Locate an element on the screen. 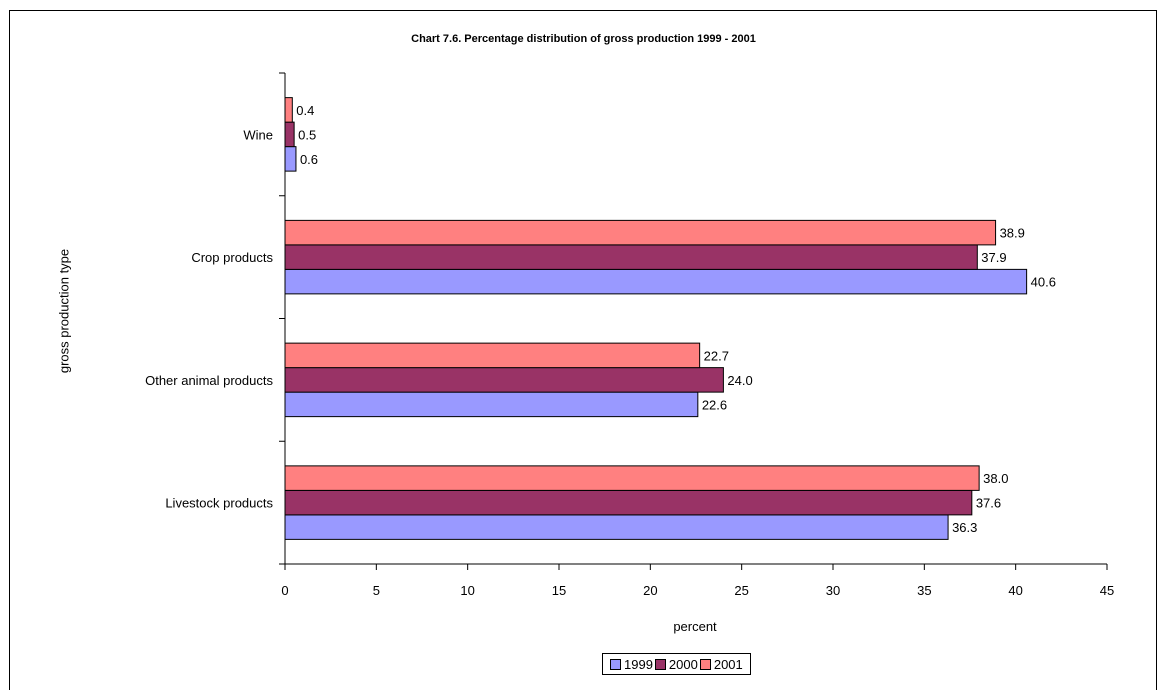 The height and width of the screenshot is (690, 1167). data-label-2001: 0.4 is located at coordinates (305, 110).